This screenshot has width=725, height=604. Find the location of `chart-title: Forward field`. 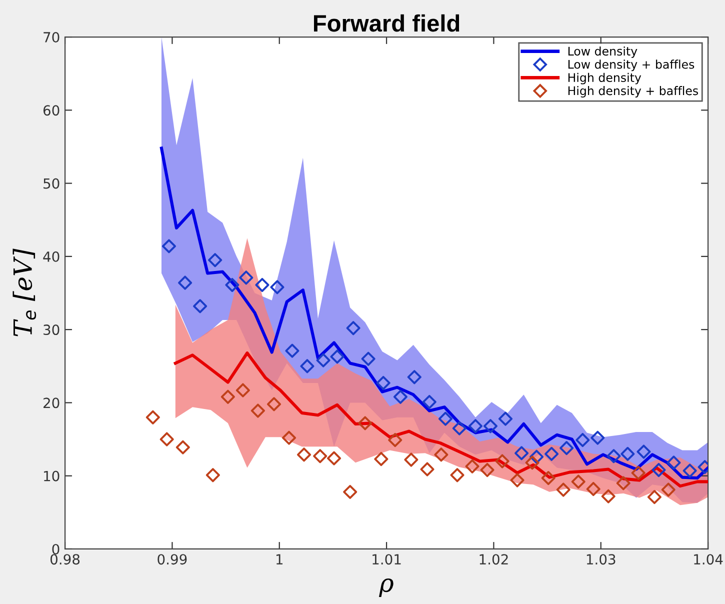

chart-title: Forward field is located at coordinates (387, 23).